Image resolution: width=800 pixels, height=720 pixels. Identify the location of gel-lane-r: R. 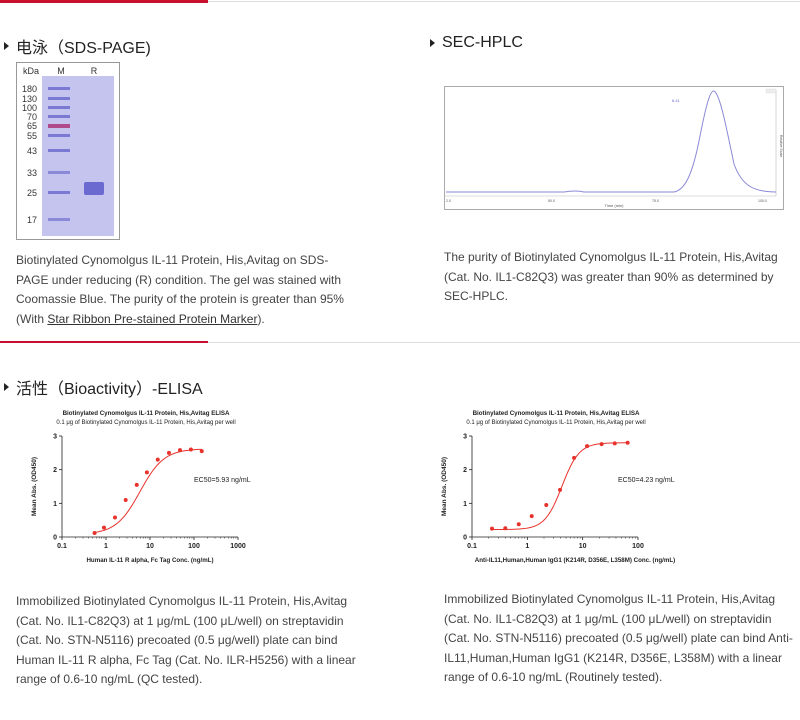
(94, 71).